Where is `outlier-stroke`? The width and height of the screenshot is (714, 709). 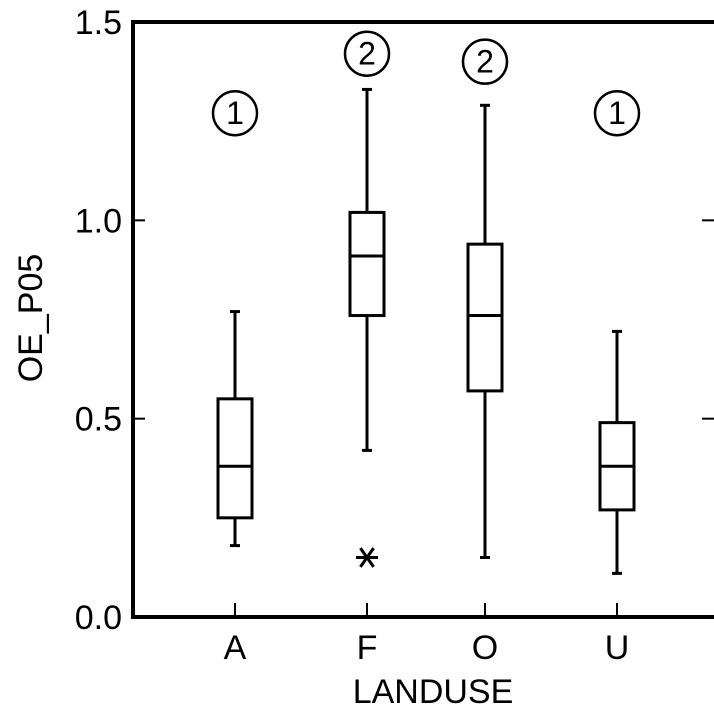
outlier-stroke is located at coordinates (367, 557).